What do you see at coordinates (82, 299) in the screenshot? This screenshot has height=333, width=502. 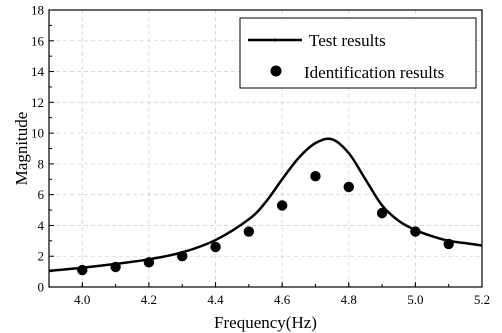 I see `x-tick-label: 4.0` at bounding box center [82, 299].